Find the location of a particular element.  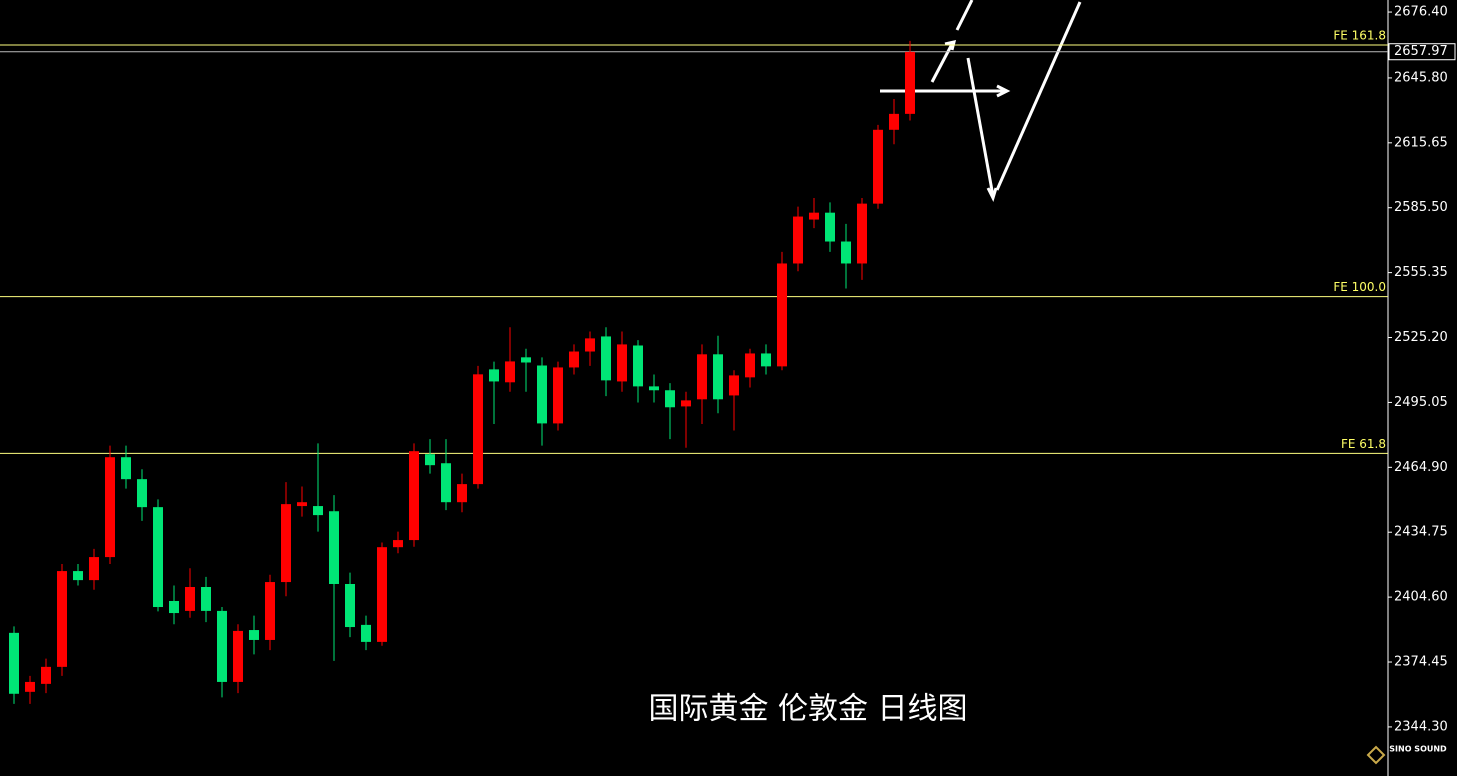

y-tick-label: 2645.80 is located at coordinates (1421, 77).